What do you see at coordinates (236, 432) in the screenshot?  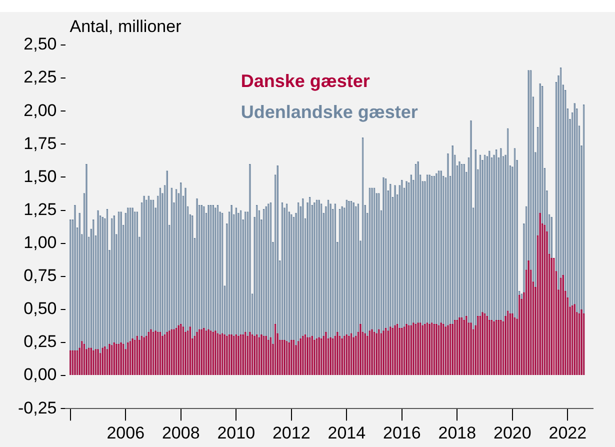 I see `x-tick-label: 2010` at bounding box center [236, 432].